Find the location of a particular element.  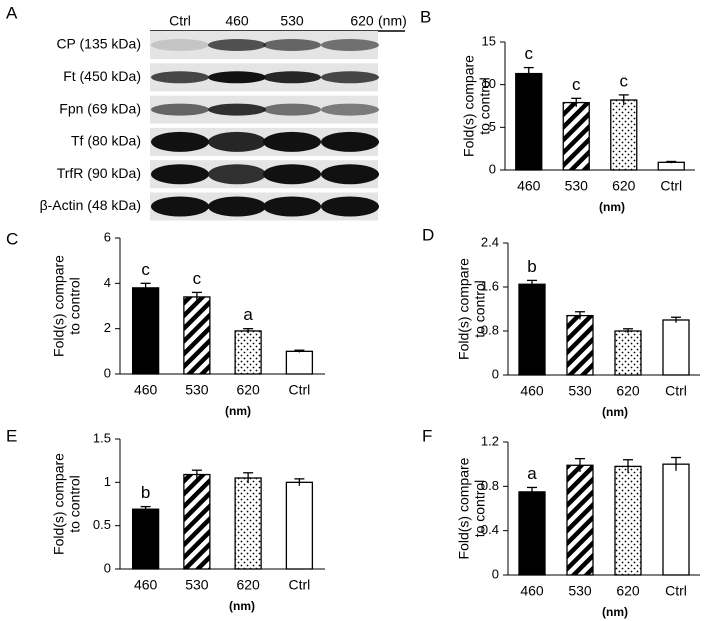

lane-label: Ctrl is located at coordinates (180, 21).